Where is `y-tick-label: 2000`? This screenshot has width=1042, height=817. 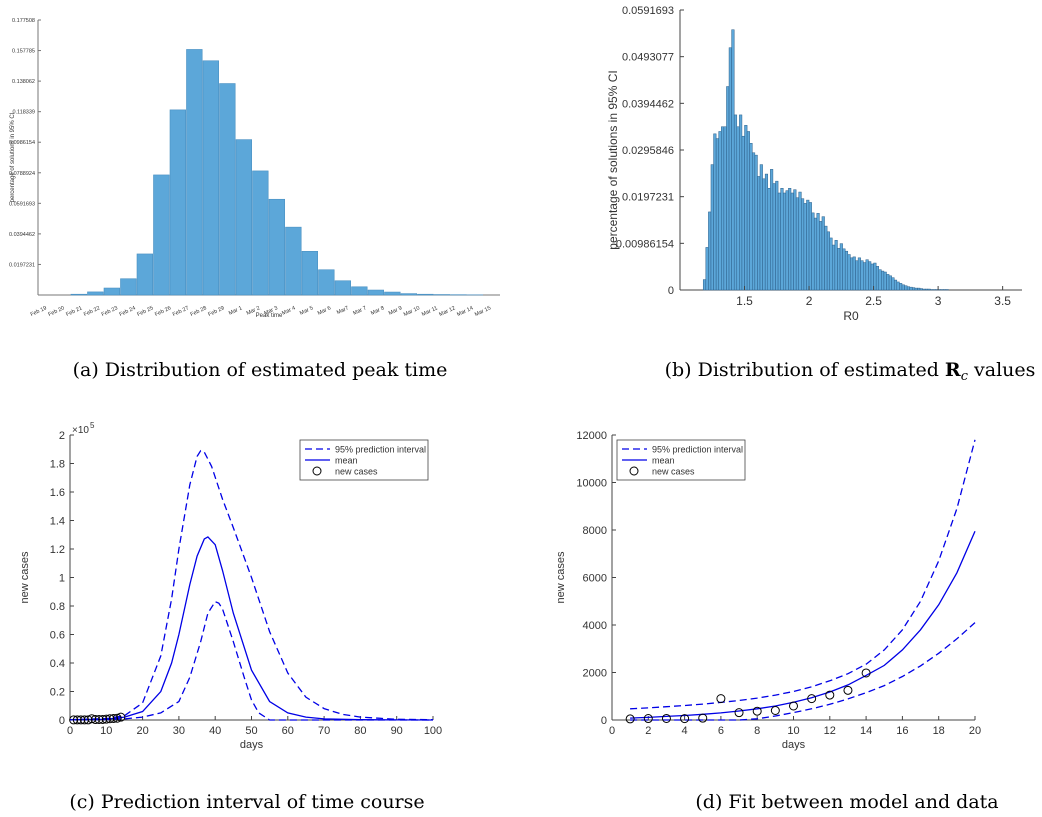 y-tick-label: 2000 is located at coordinates (595, 674).